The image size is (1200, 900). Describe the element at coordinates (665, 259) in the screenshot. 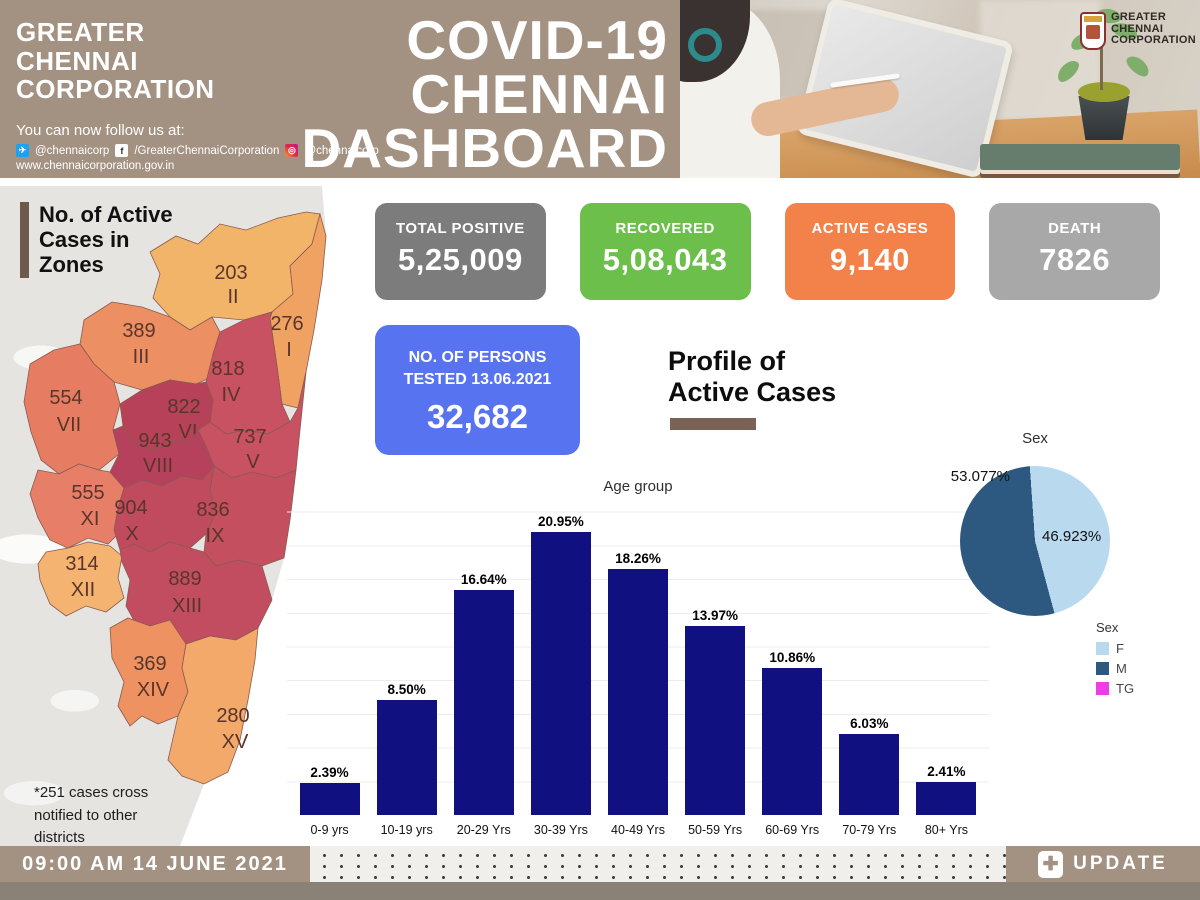

I see `stat-value: 5,08,043` at that location.